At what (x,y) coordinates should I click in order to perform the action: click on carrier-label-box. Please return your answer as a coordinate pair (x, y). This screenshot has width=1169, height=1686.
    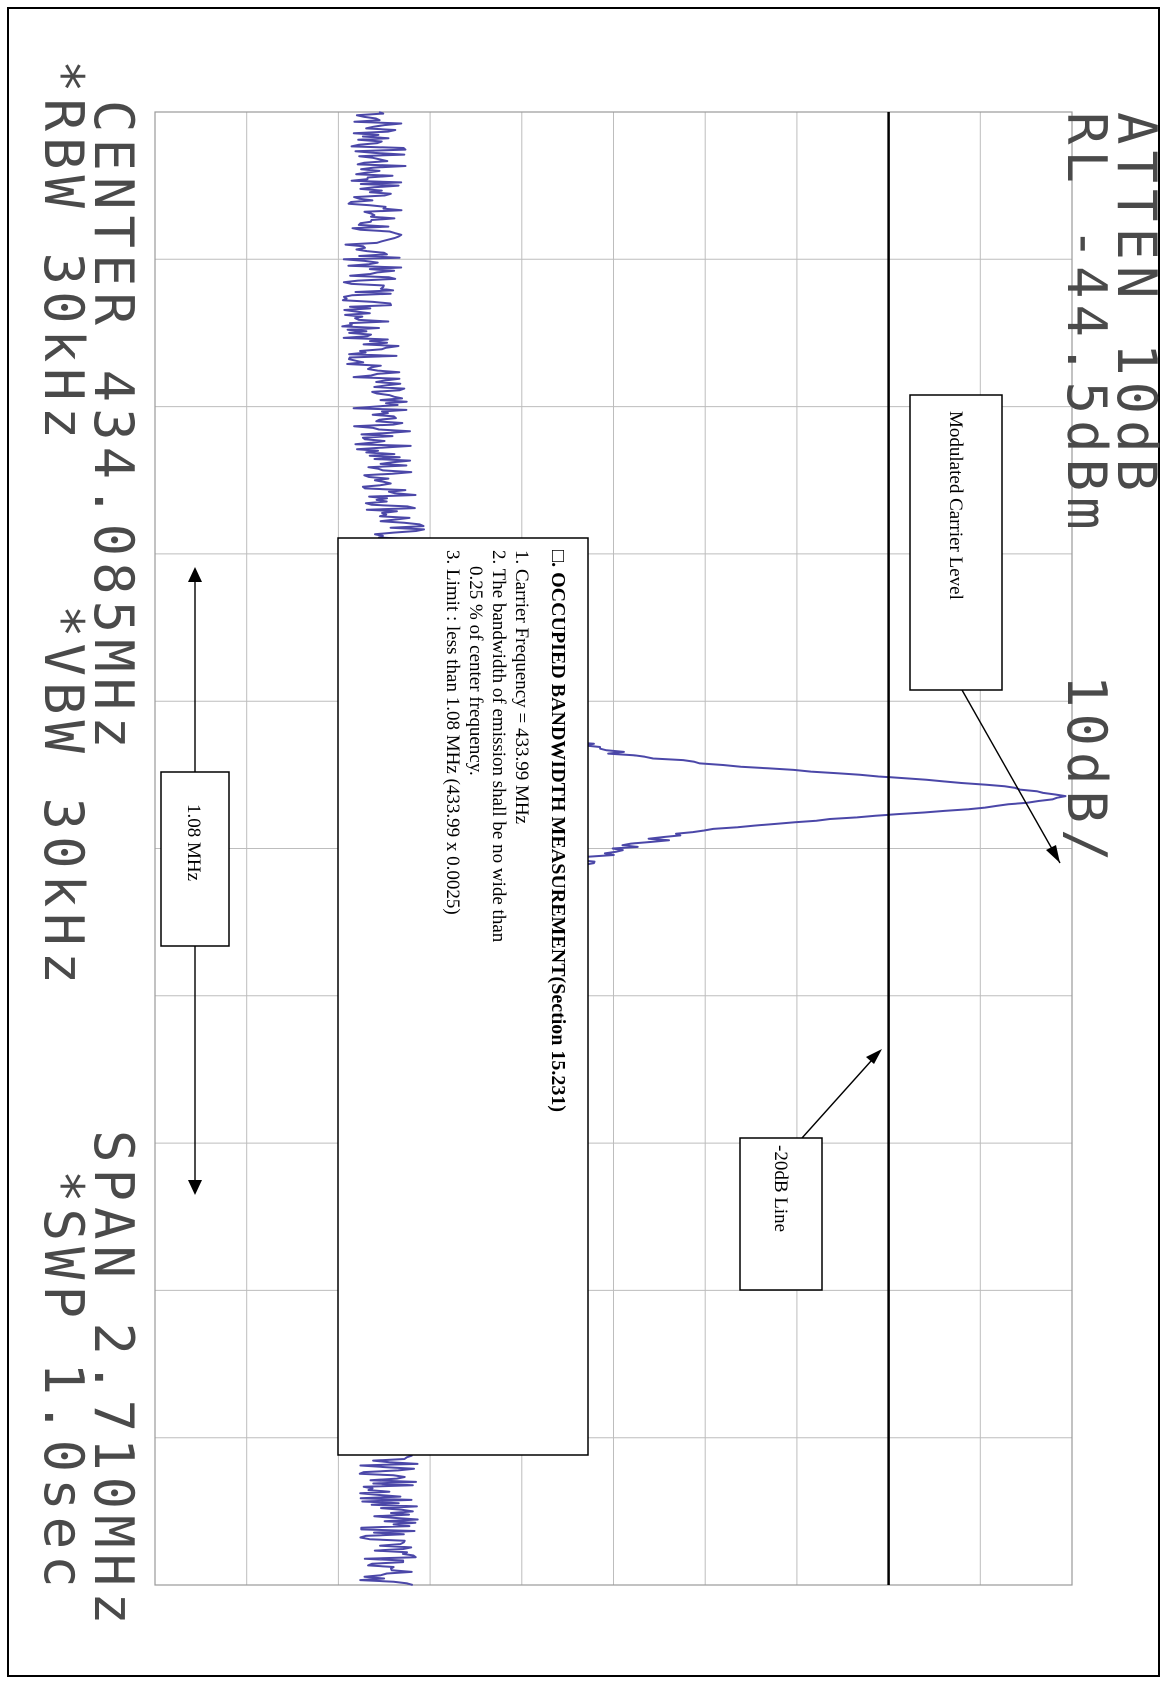
    Looking at the image, I should click on (956, 542).